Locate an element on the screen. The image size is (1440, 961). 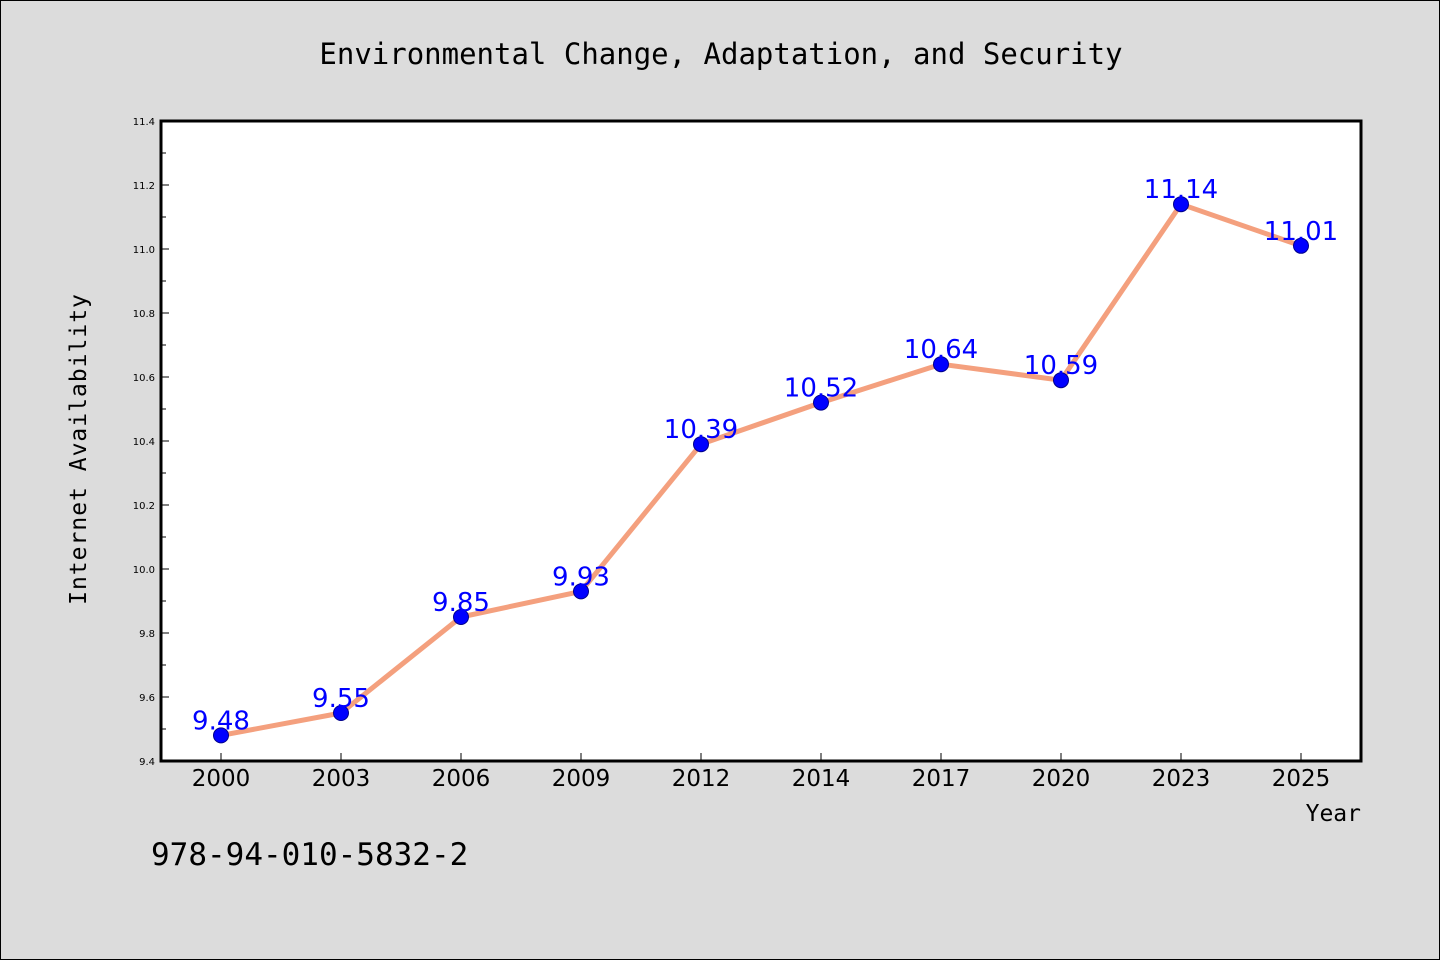
x-tick-label: 2023 is located at coordinates (1181, 779).